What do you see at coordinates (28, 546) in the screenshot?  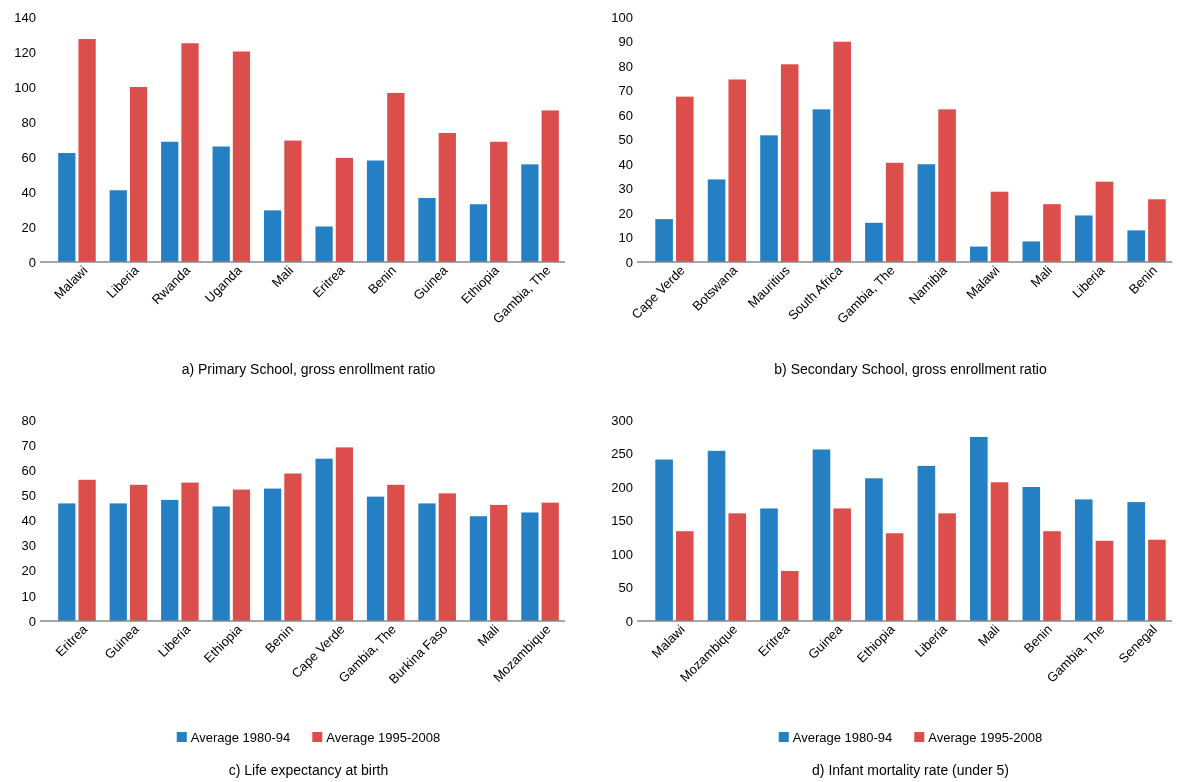 I see `y-tick-label: 30` at bounding box center [28, 546].